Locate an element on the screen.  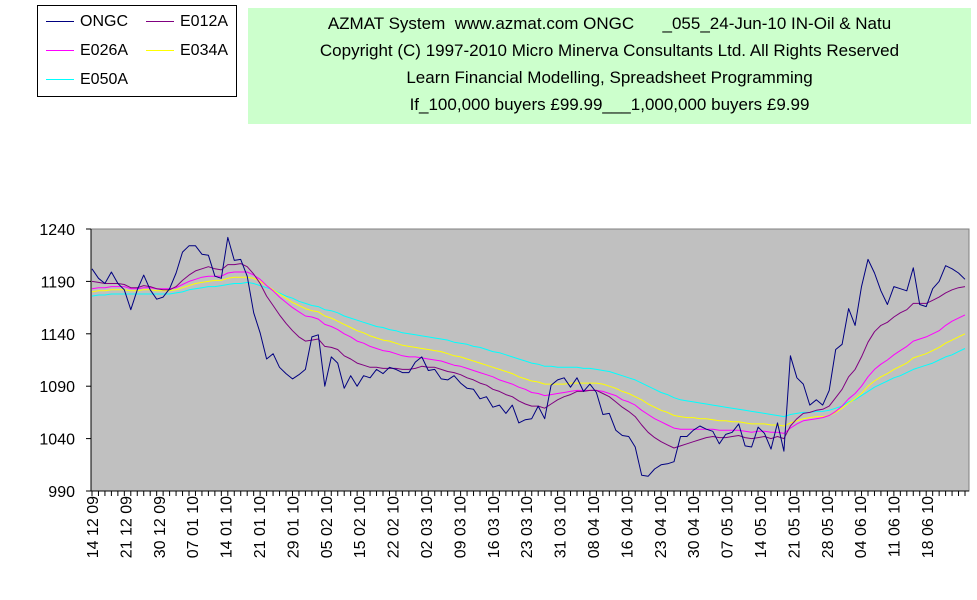
legend-item-e034a: E034A is located at coordinates (187, 51).